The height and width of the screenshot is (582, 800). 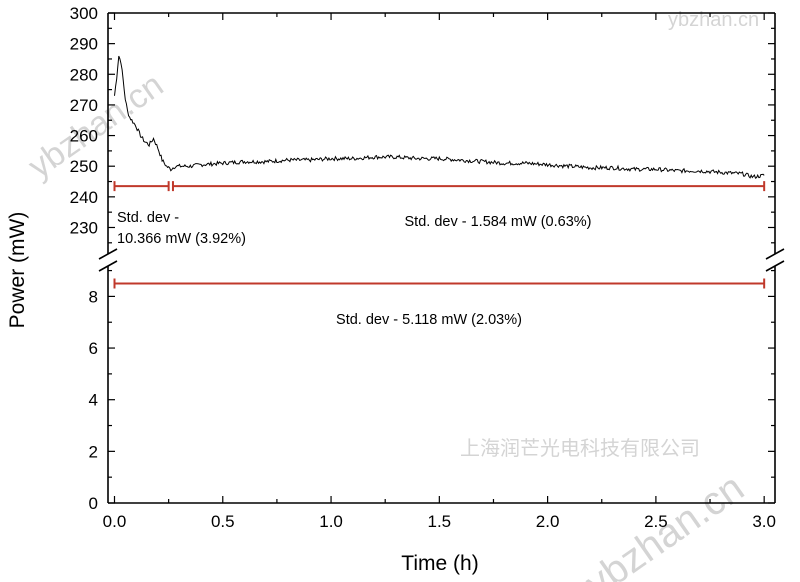 I want to click on std-dev-label-initial-line2: 10.366 mW (3.92%), so click(x=181, y=239).